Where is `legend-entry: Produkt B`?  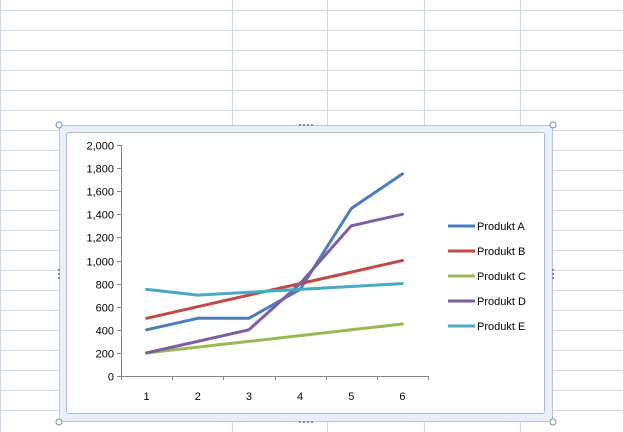 legend-entry: Produkt B is located at coordinates (486, 252).